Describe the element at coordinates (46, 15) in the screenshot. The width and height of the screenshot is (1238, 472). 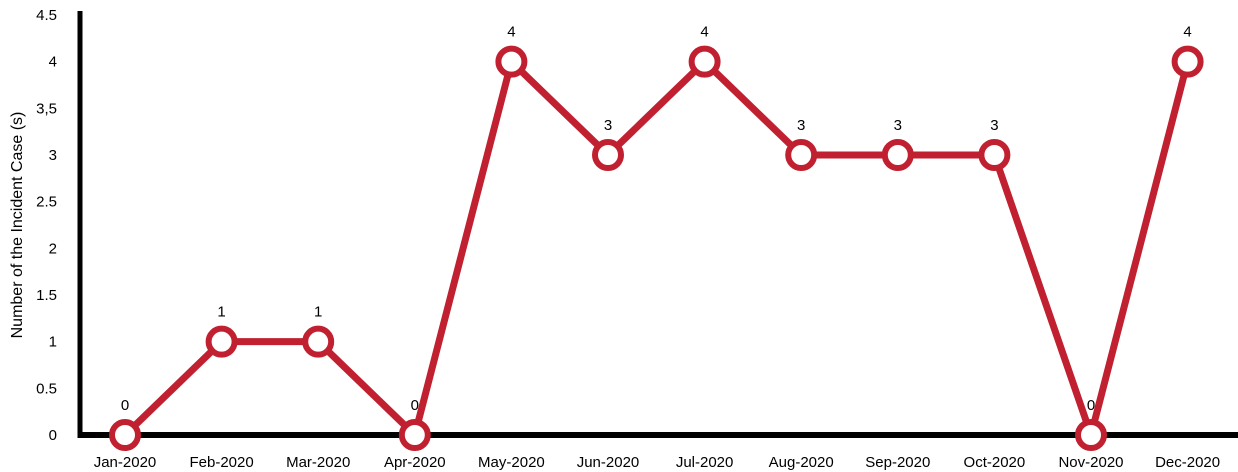
I see `y-tick-label: 4.5` at that location.